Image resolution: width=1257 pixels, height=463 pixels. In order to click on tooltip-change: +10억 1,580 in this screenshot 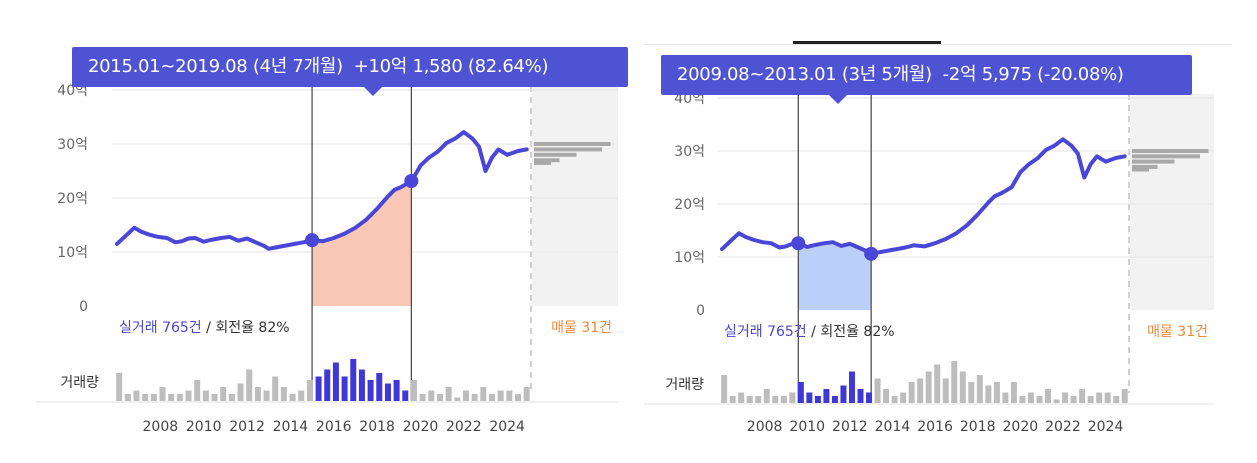, I will do `click(408, 66)`.